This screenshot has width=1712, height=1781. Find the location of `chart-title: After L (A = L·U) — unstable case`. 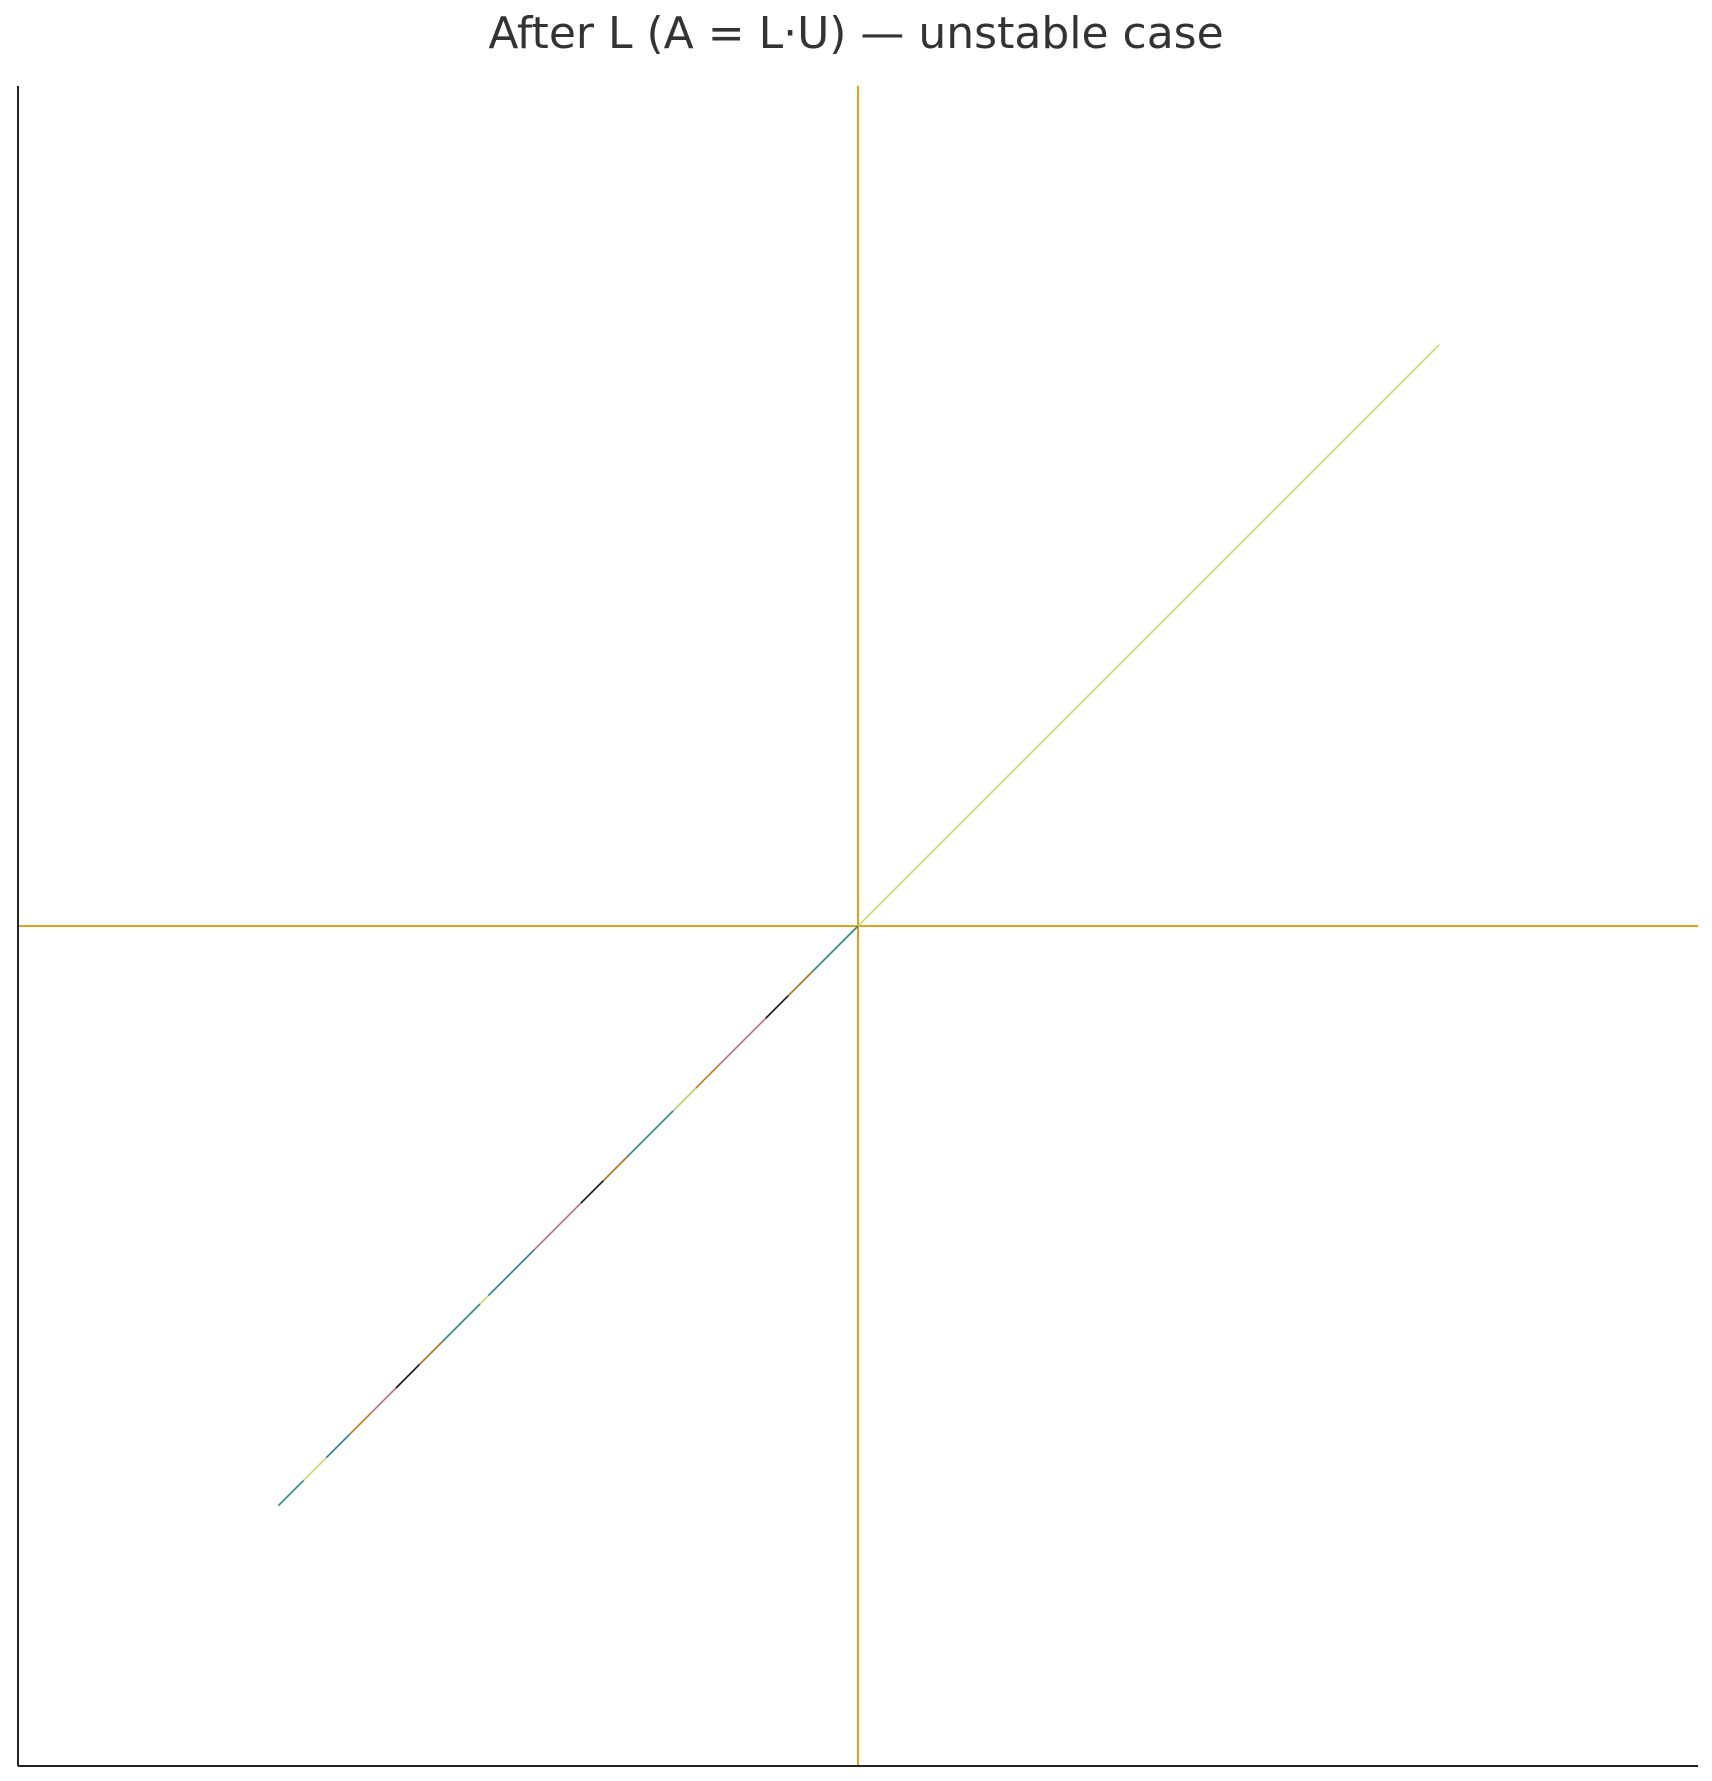

chart-title: After L (A = L·U) — unstable case is located at coordinates (856, 33).